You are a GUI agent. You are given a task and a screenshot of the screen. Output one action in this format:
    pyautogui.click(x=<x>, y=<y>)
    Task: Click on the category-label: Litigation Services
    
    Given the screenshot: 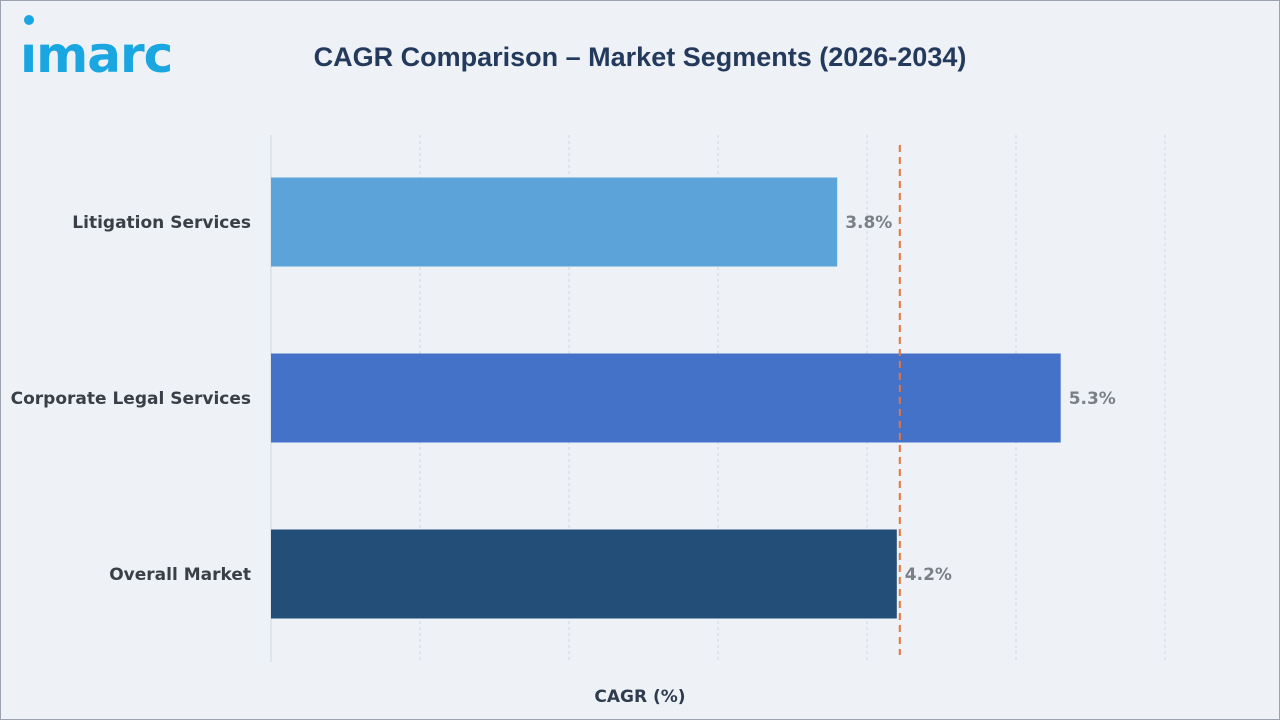 What is the action you would take?
    pyautogui.click(x=161, y=223)
    